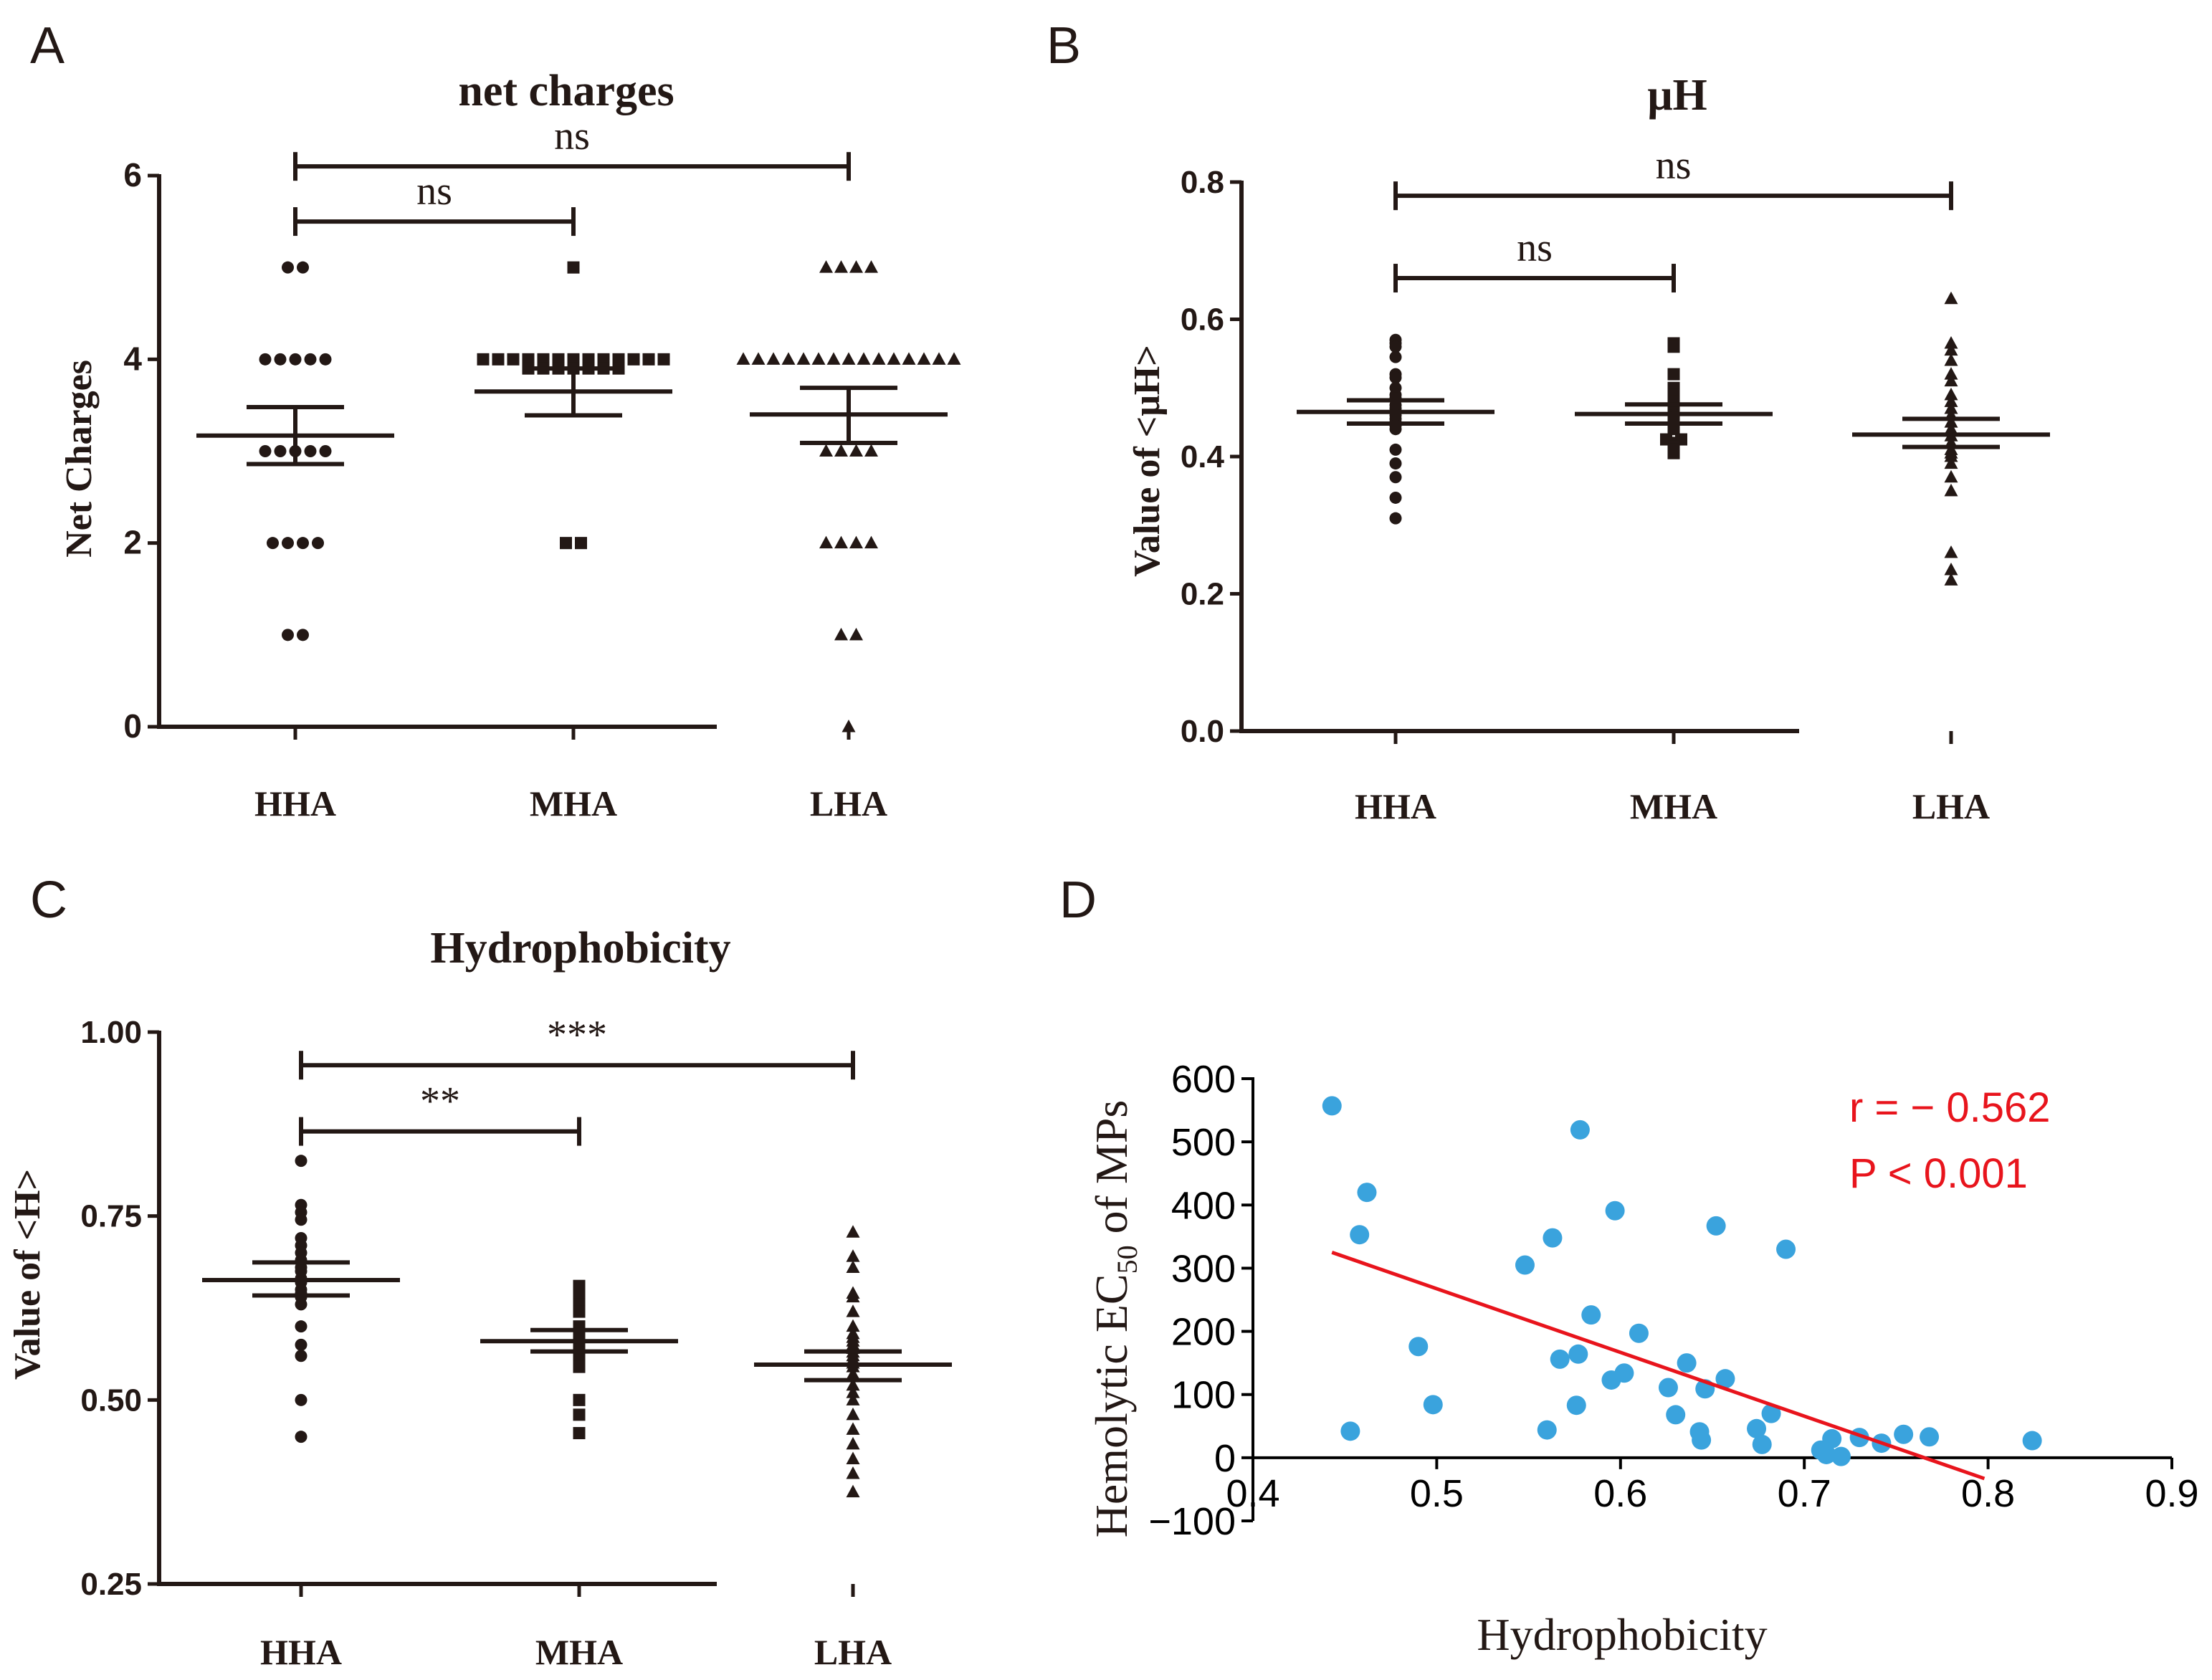 Image resolution: width=2212 pixels, height=1680 pixels. Describe the element at coordinates (1677, 95) in the screenshot. I see `panel-b-title: μH` at that location.